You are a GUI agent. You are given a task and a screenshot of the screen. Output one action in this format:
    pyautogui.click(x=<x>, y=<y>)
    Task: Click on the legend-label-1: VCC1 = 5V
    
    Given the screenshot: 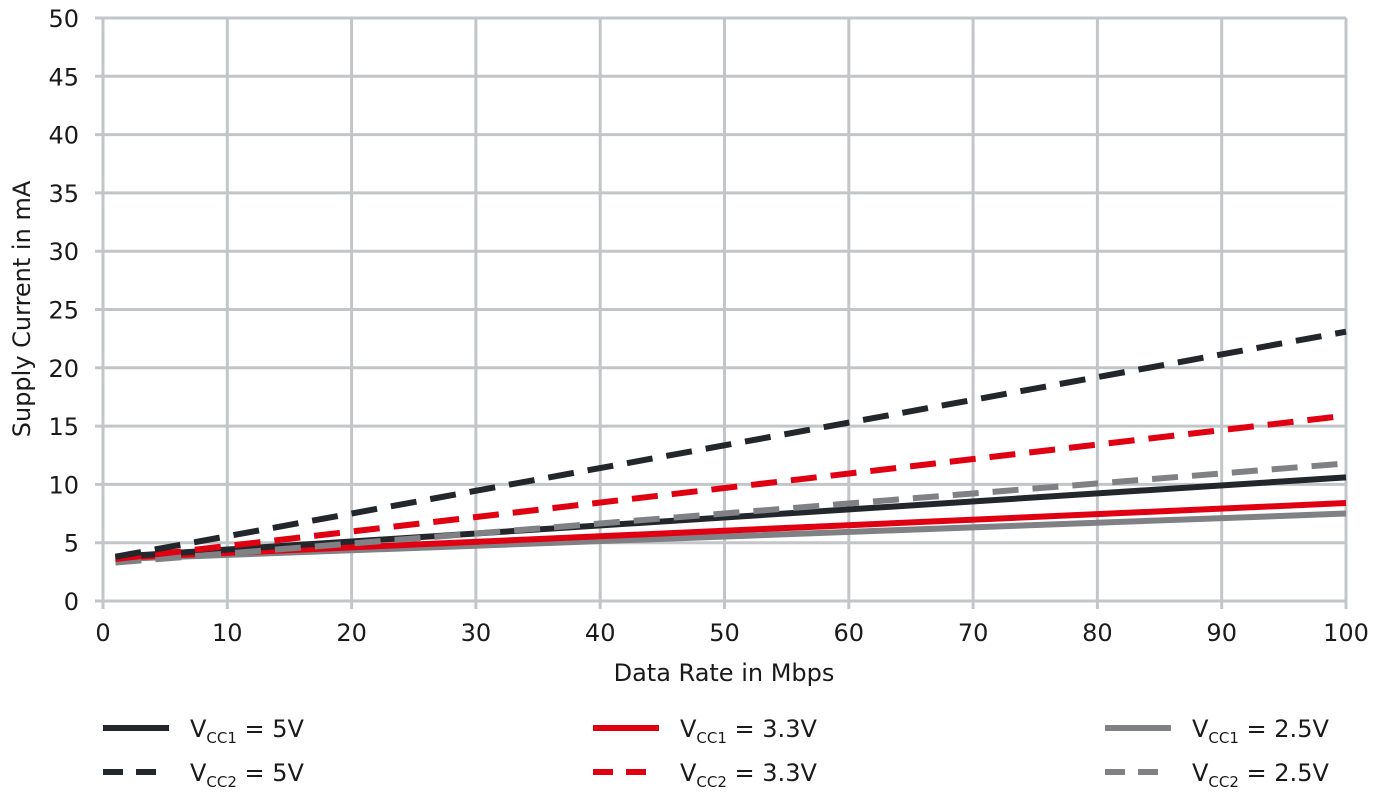 What is the action you would take?
    pyautogui.click(x=247, y=731)
    